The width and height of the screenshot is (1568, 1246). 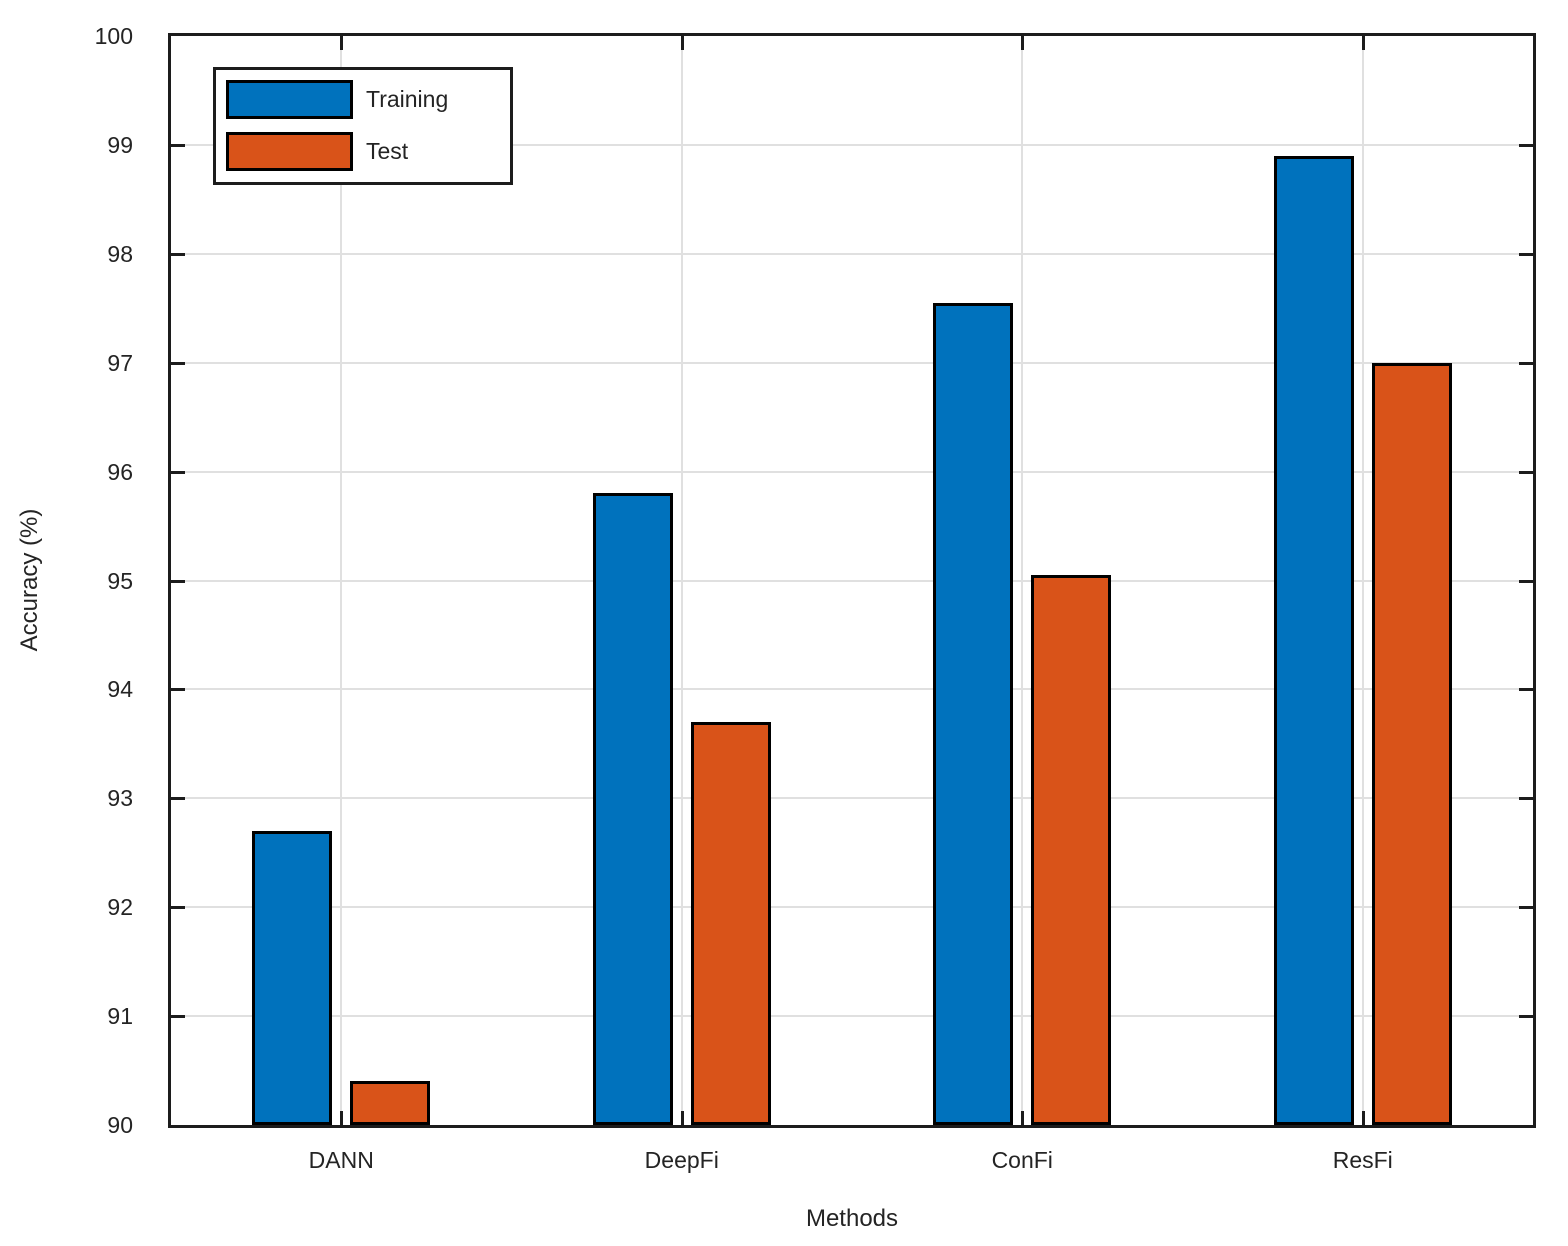 I want to click on bar-test-confi, so click(x=1071, y=850).